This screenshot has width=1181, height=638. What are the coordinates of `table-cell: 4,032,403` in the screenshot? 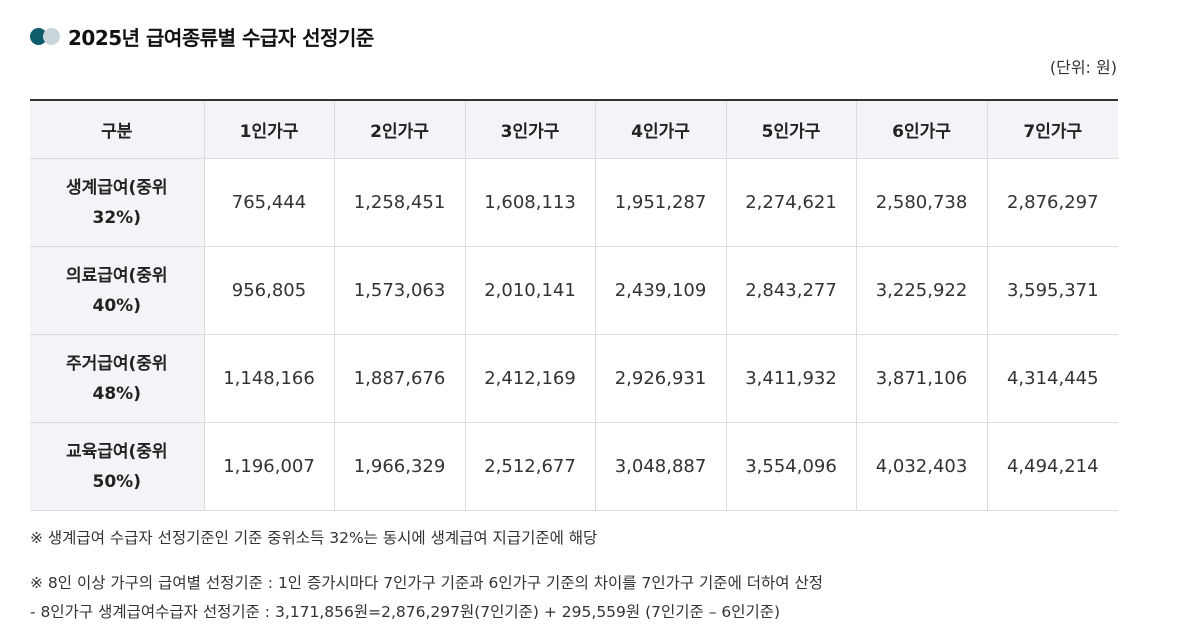 It's located at (921, 466).